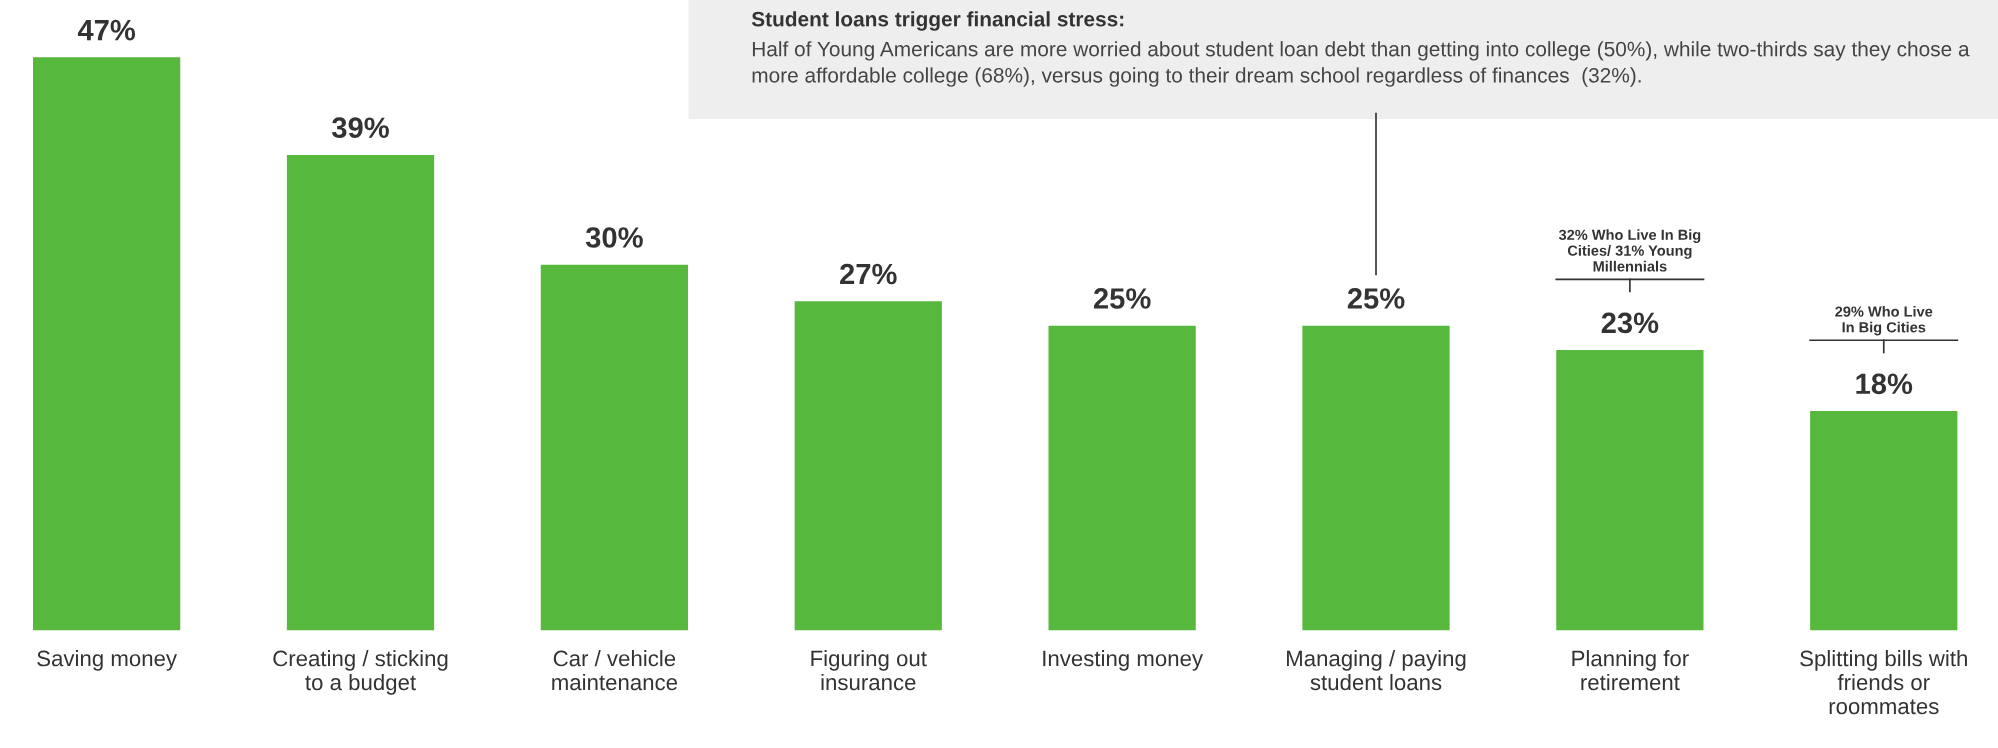 The width and height of the screenshot is (1998, 748). I want to click on x-tick-label: Managing / paying student loans, so click(1376, 670).